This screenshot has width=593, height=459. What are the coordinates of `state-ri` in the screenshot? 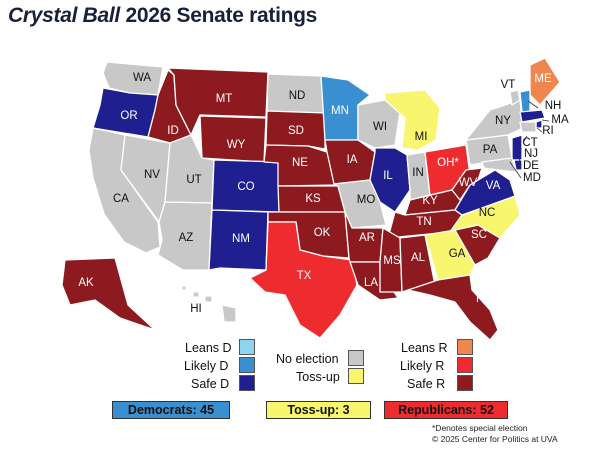 It's located at (539, 124).